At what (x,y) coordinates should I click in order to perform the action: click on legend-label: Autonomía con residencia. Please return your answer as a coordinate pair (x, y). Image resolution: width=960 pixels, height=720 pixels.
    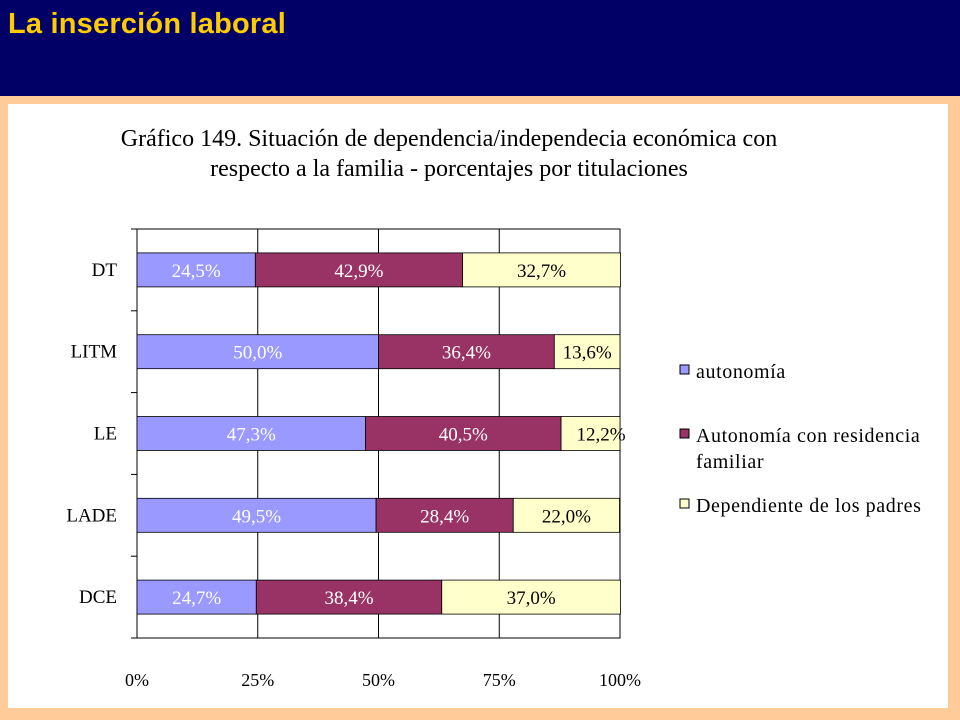
    Looking at the image, I should click on (808, 436).